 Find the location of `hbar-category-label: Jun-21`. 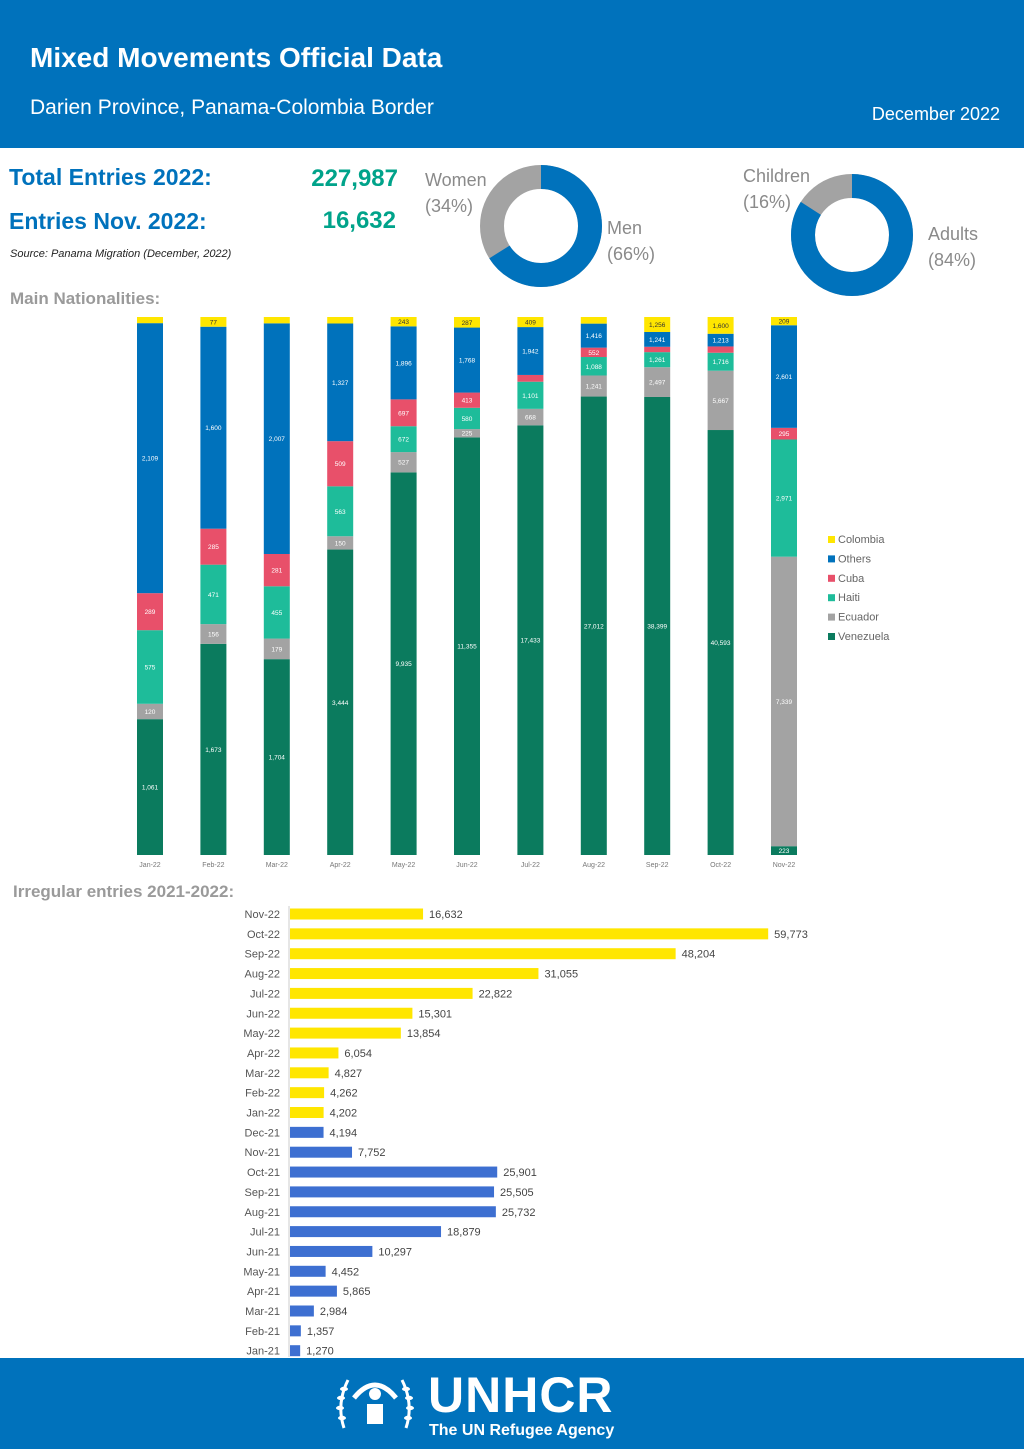

hbar-category-label: Jun-21 is located at coordinates (263, 1252).